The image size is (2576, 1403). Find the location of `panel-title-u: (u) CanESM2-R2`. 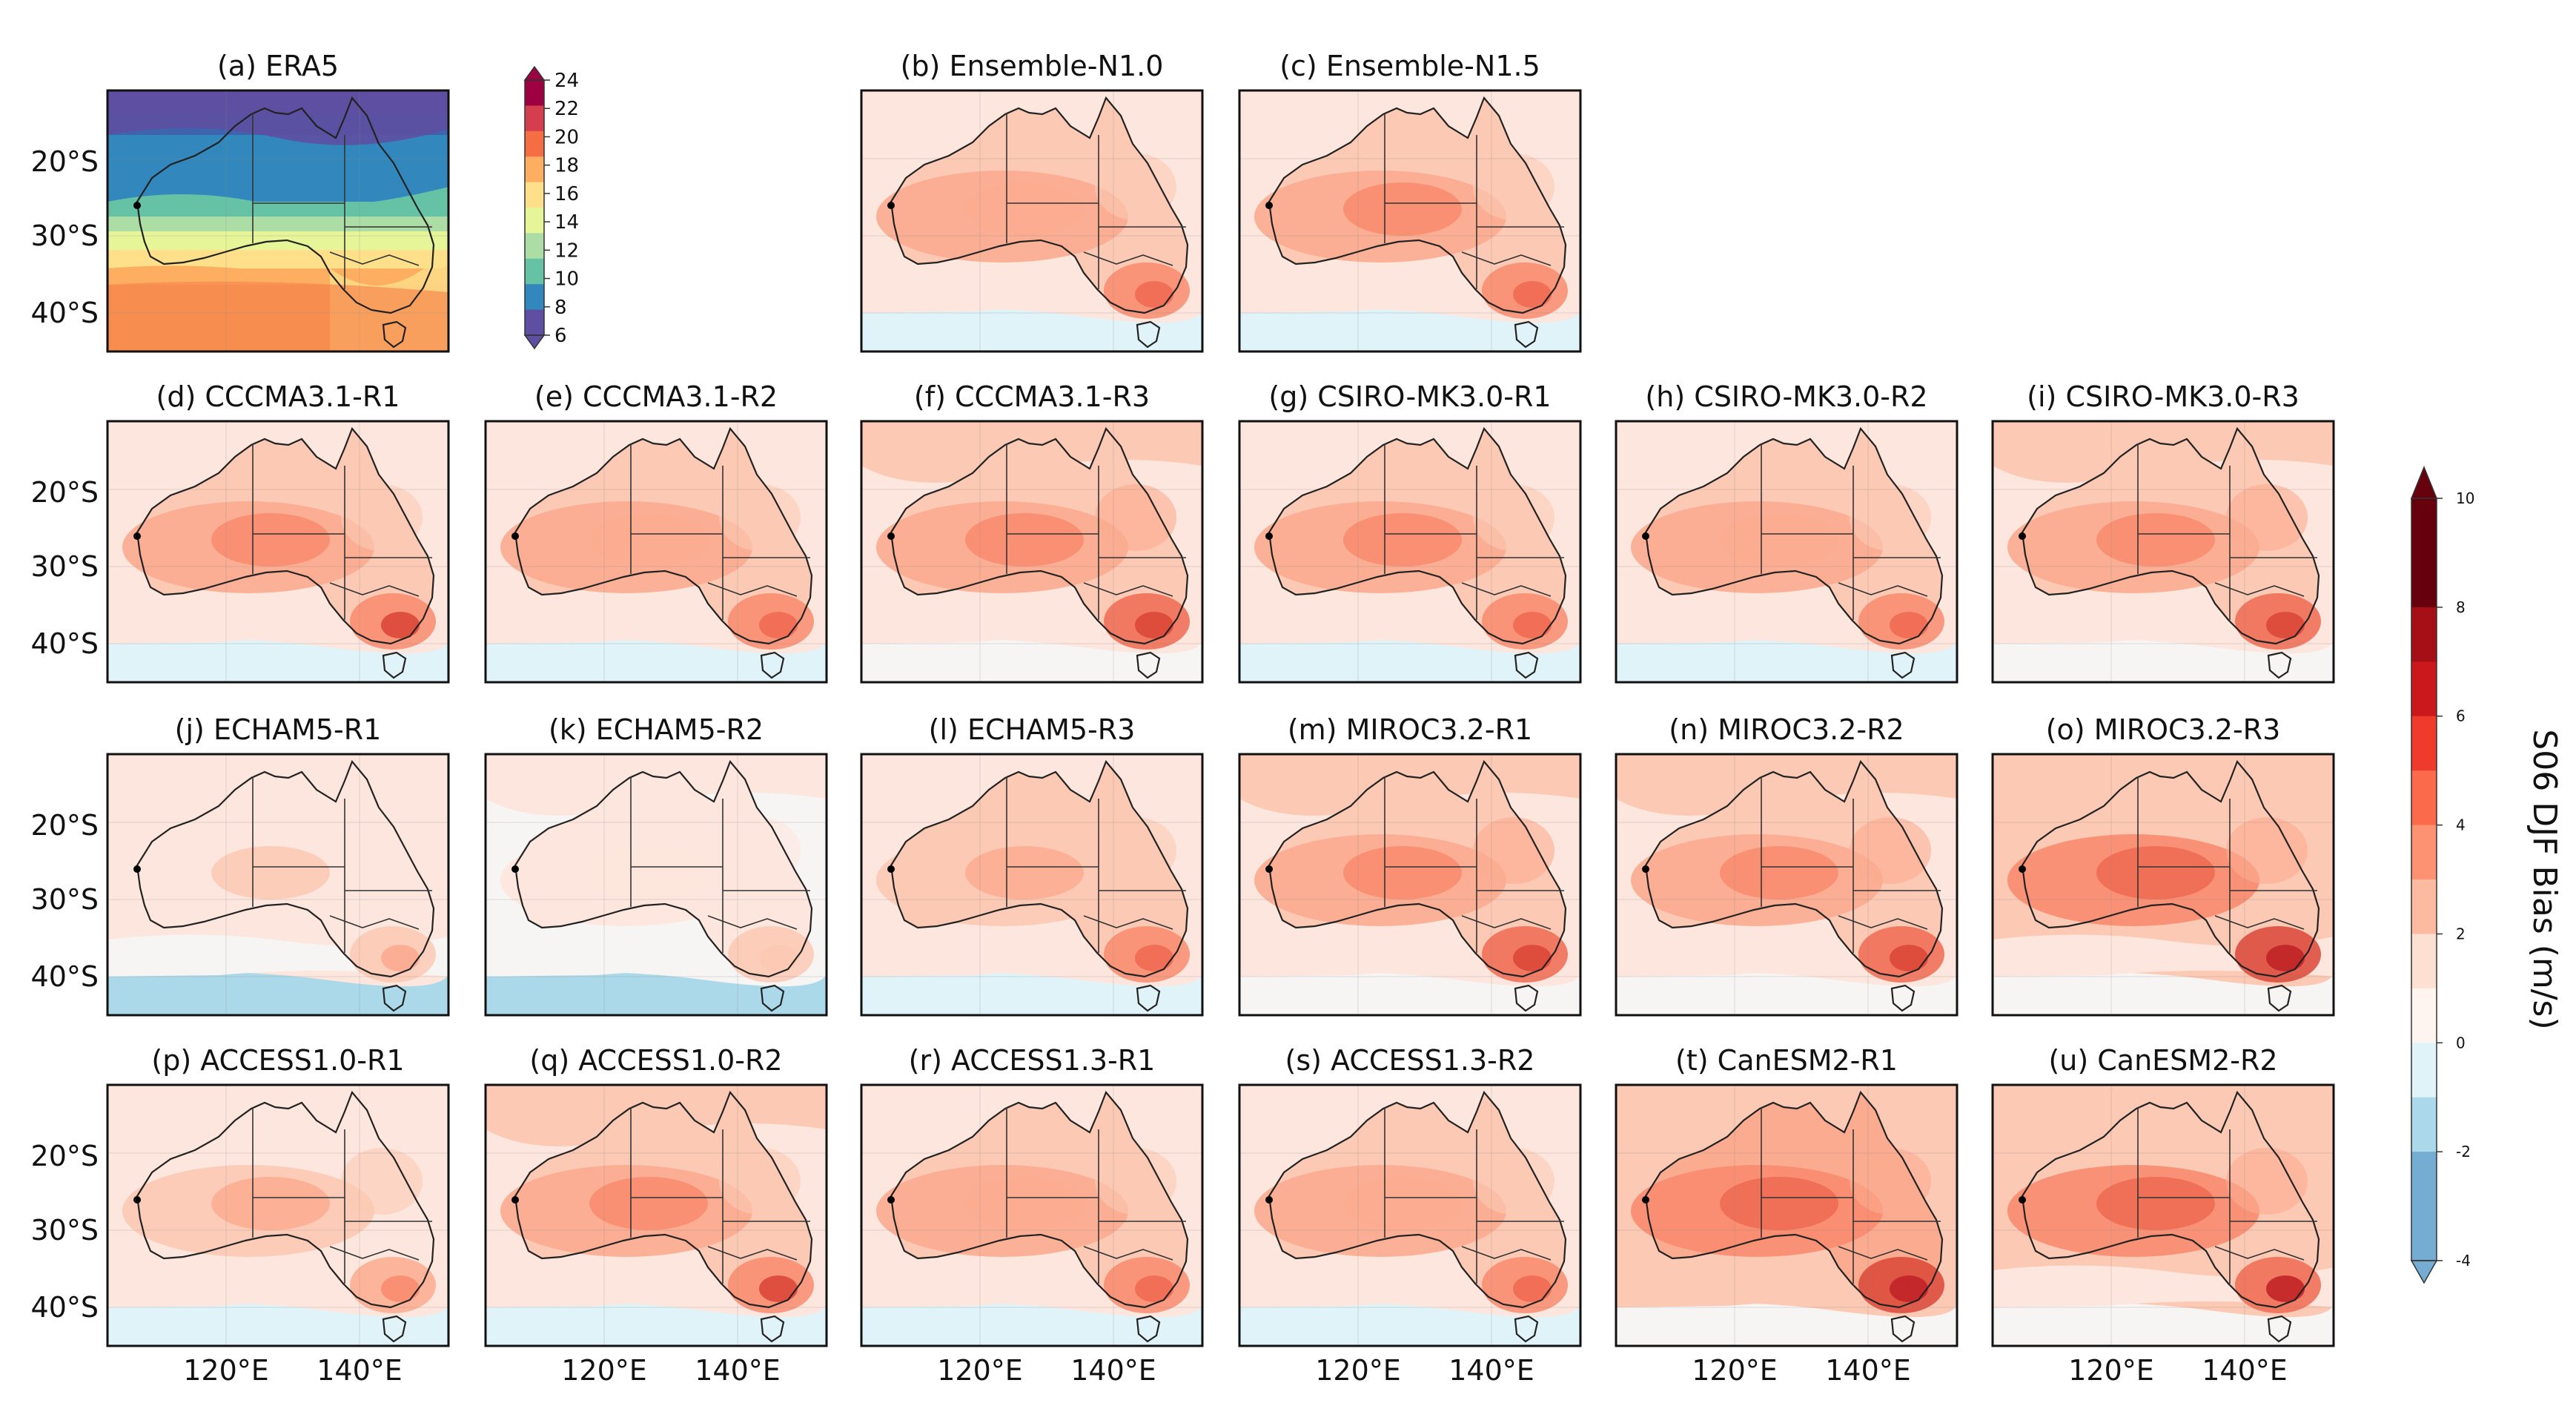

panel-title-u: (u) CanESM2-R2 is located at coordinates (2162, 1060).